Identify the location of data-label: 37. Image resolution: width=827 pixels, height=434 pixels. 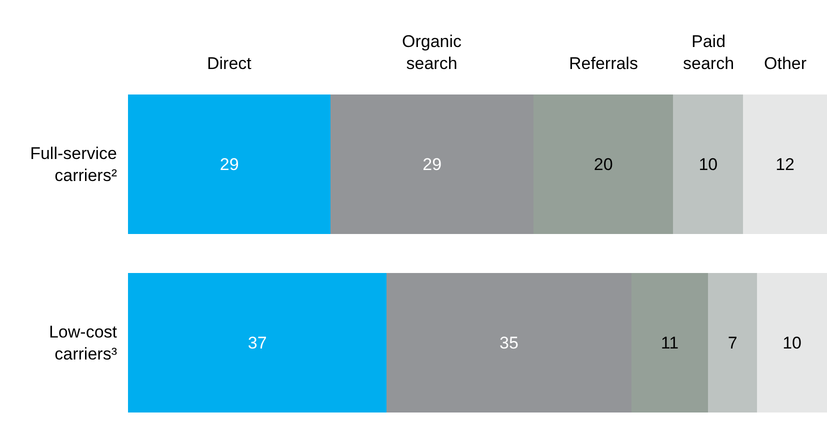
(257, 342).